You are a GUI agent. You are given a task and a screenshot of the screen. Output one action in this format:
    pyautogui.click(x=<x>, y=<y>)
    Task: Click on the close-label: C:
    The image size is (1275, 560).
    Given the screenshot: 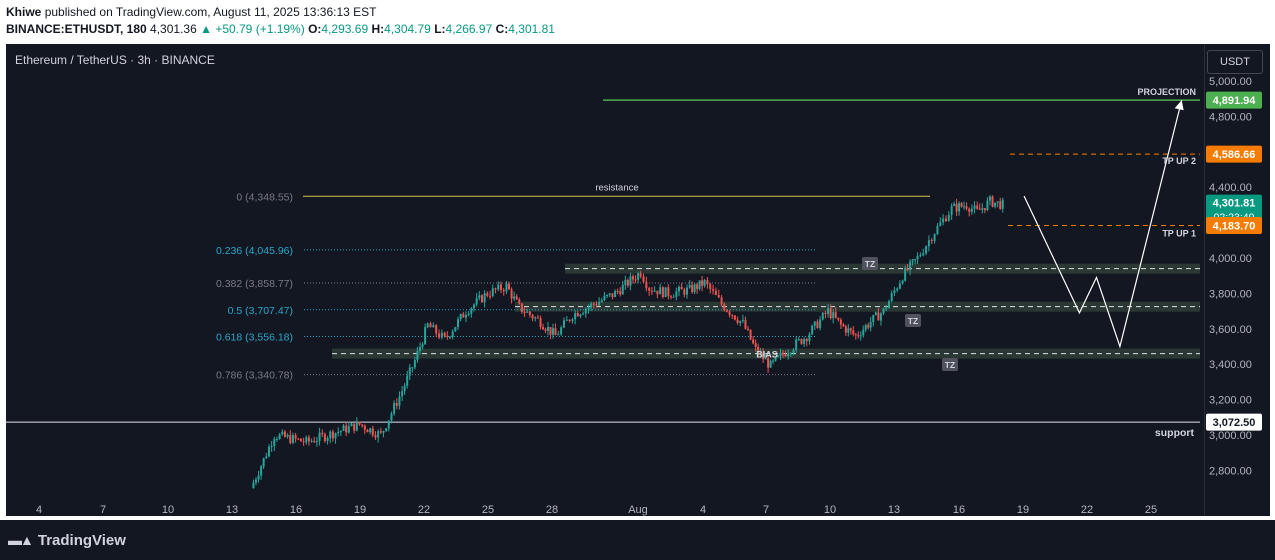 What is the action you would take?
    pyautogui.click(x=502, y=29)
    